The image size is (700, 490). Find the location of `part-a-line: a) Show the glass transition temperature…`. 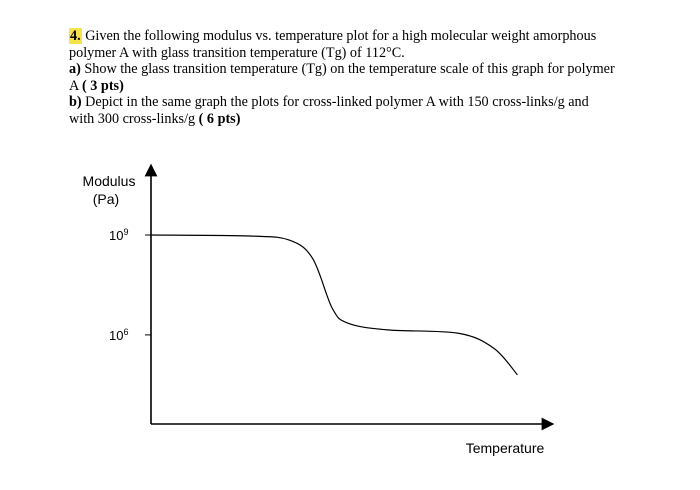

part-a-line: a) Show the glass transition temperature… is located at coordinates (364, 69).